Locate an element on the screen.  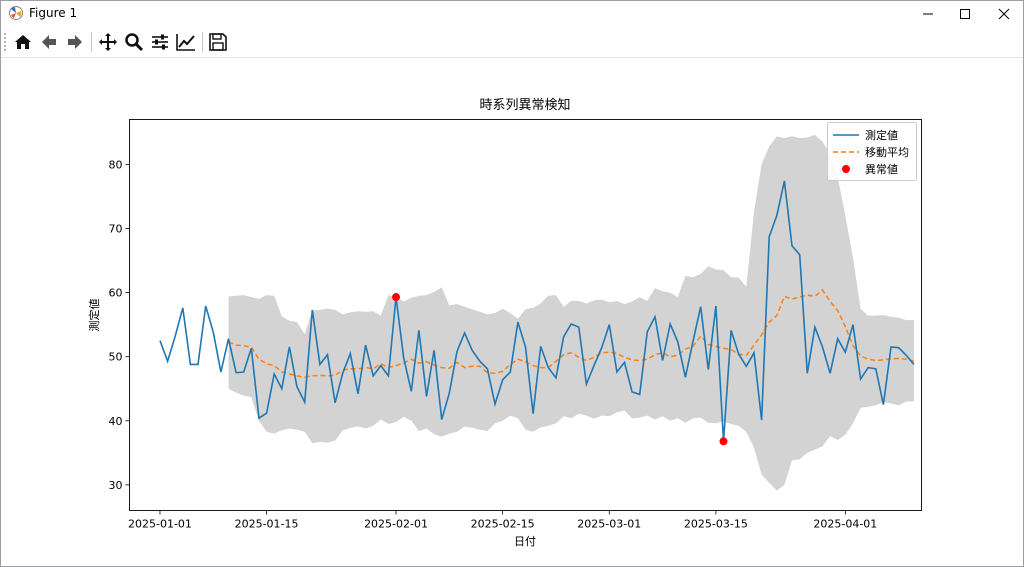
y-axis-ticks: 30 40 50 60 70 80 is located at coordinates (119, 325).